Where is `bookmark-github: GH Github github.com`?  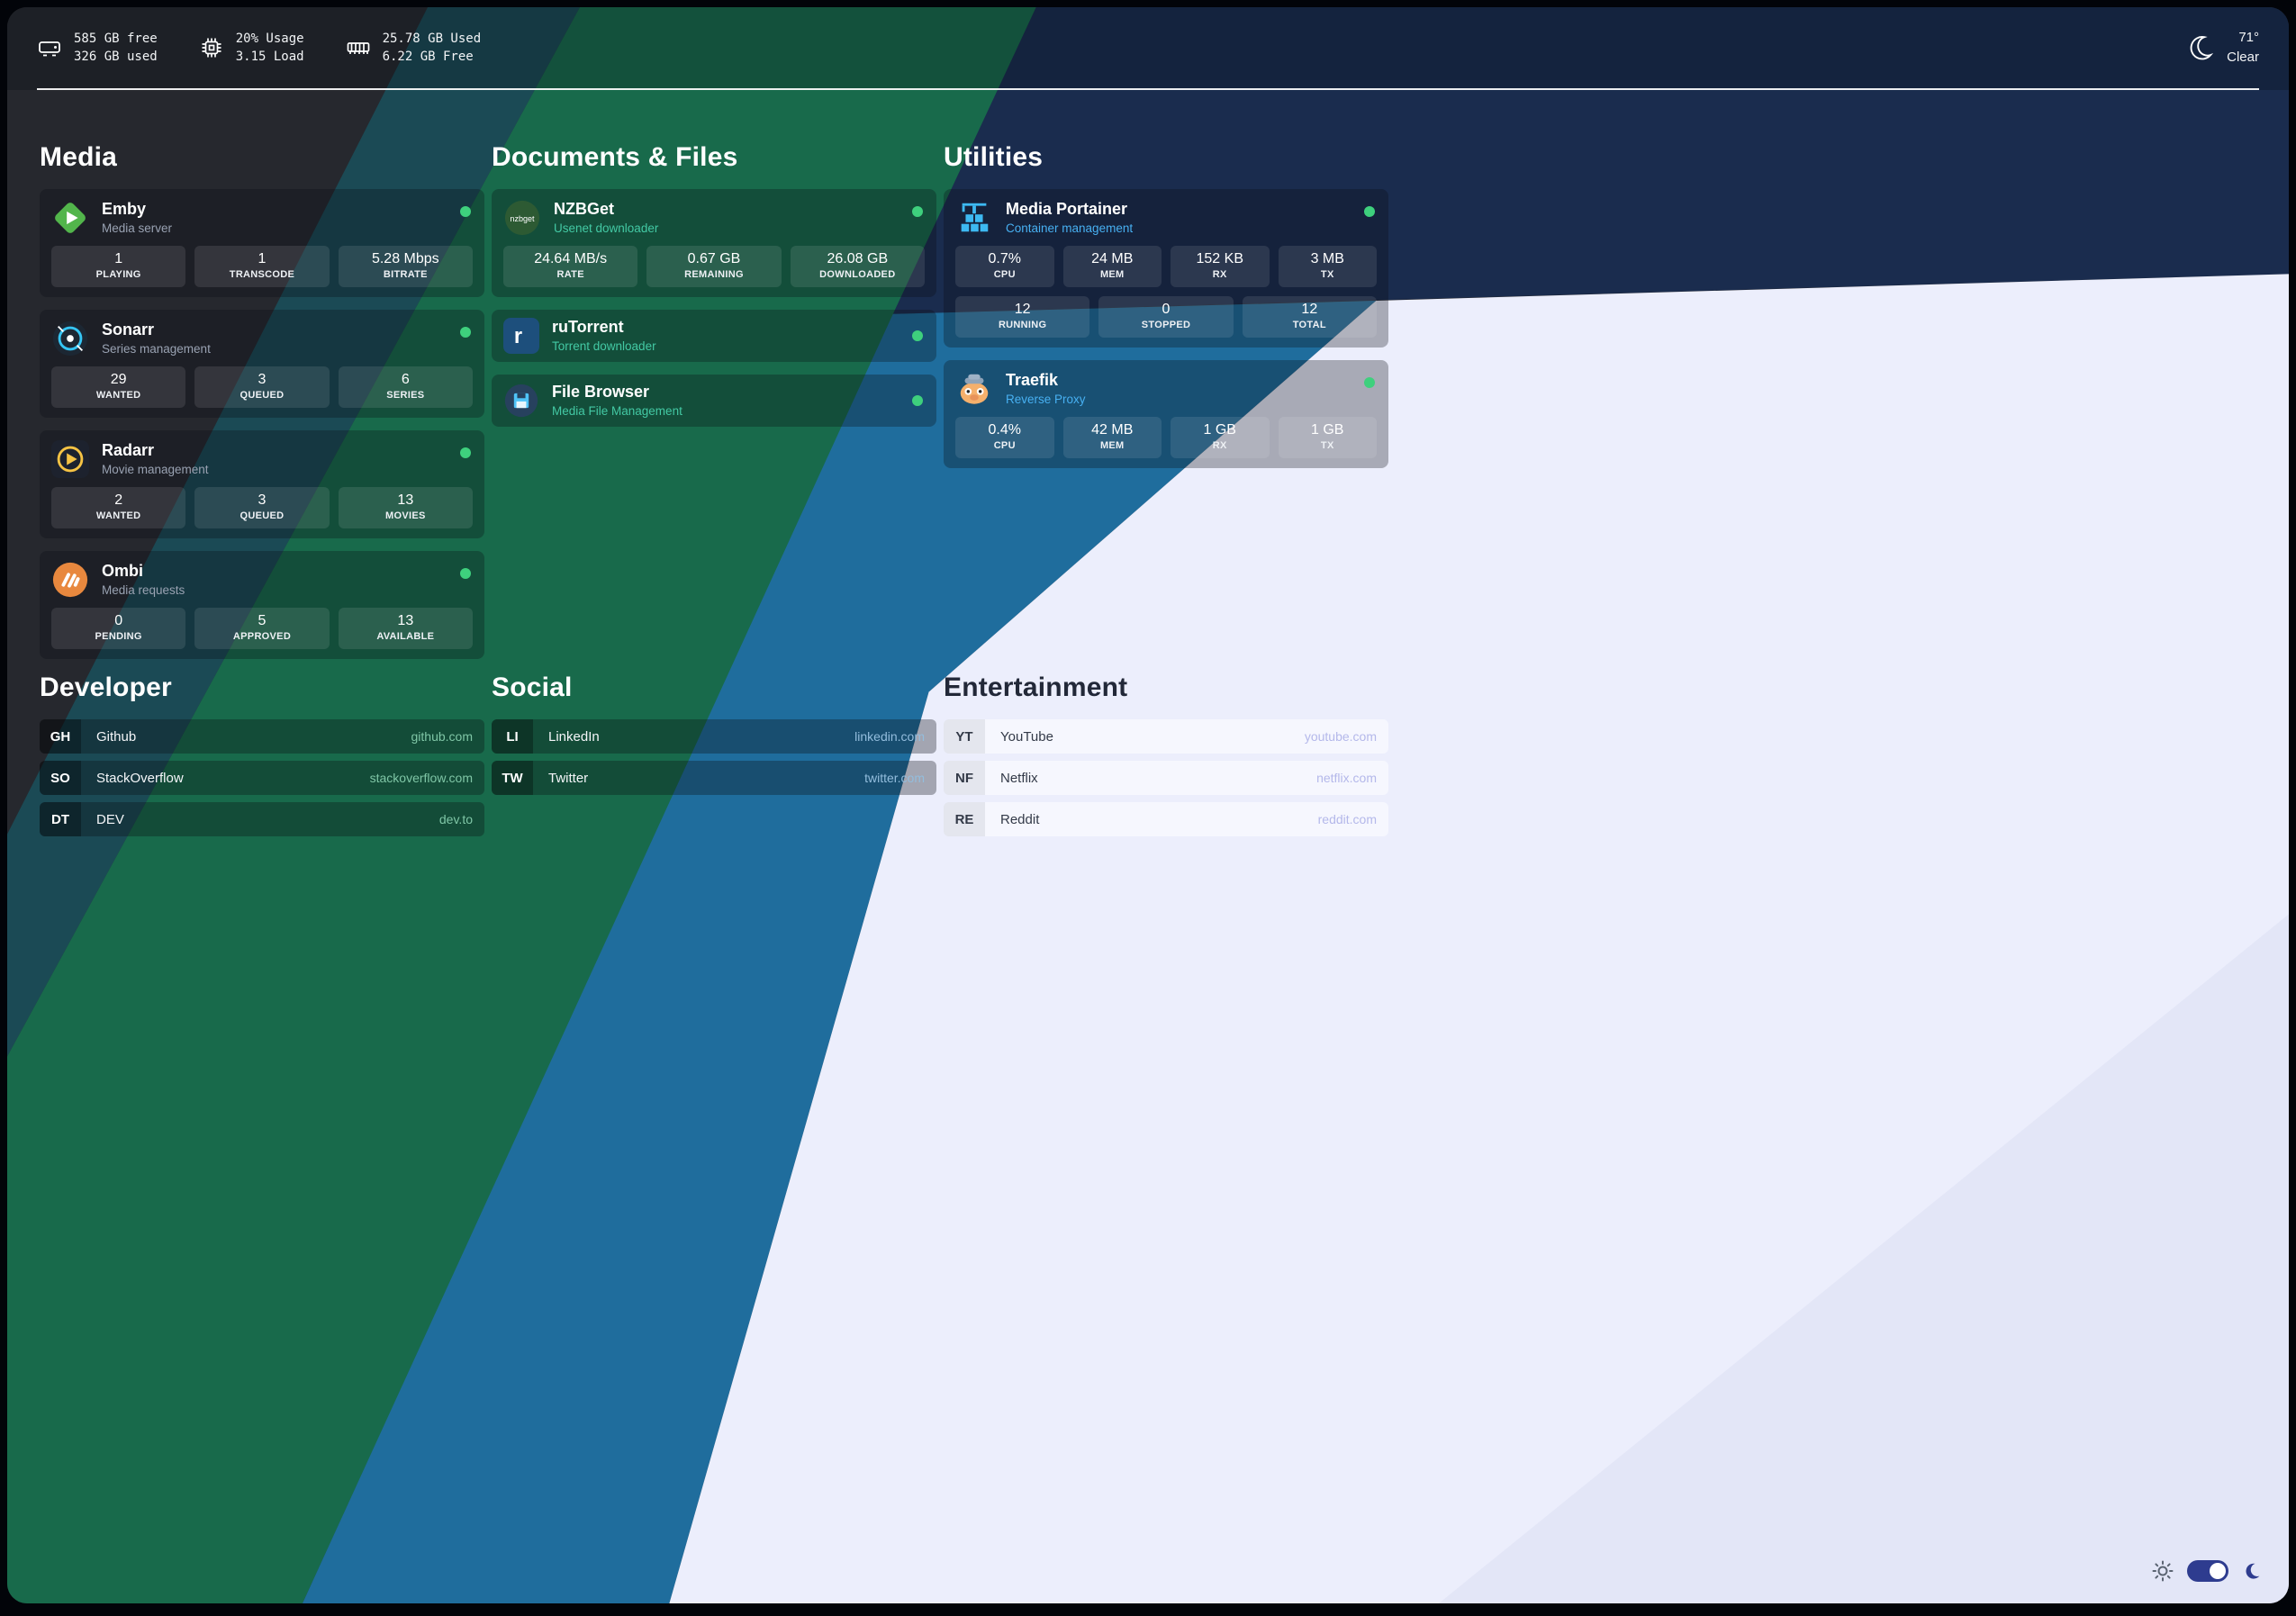 bookmark-github: GH Github github.com is located at coordinates (262, 736).